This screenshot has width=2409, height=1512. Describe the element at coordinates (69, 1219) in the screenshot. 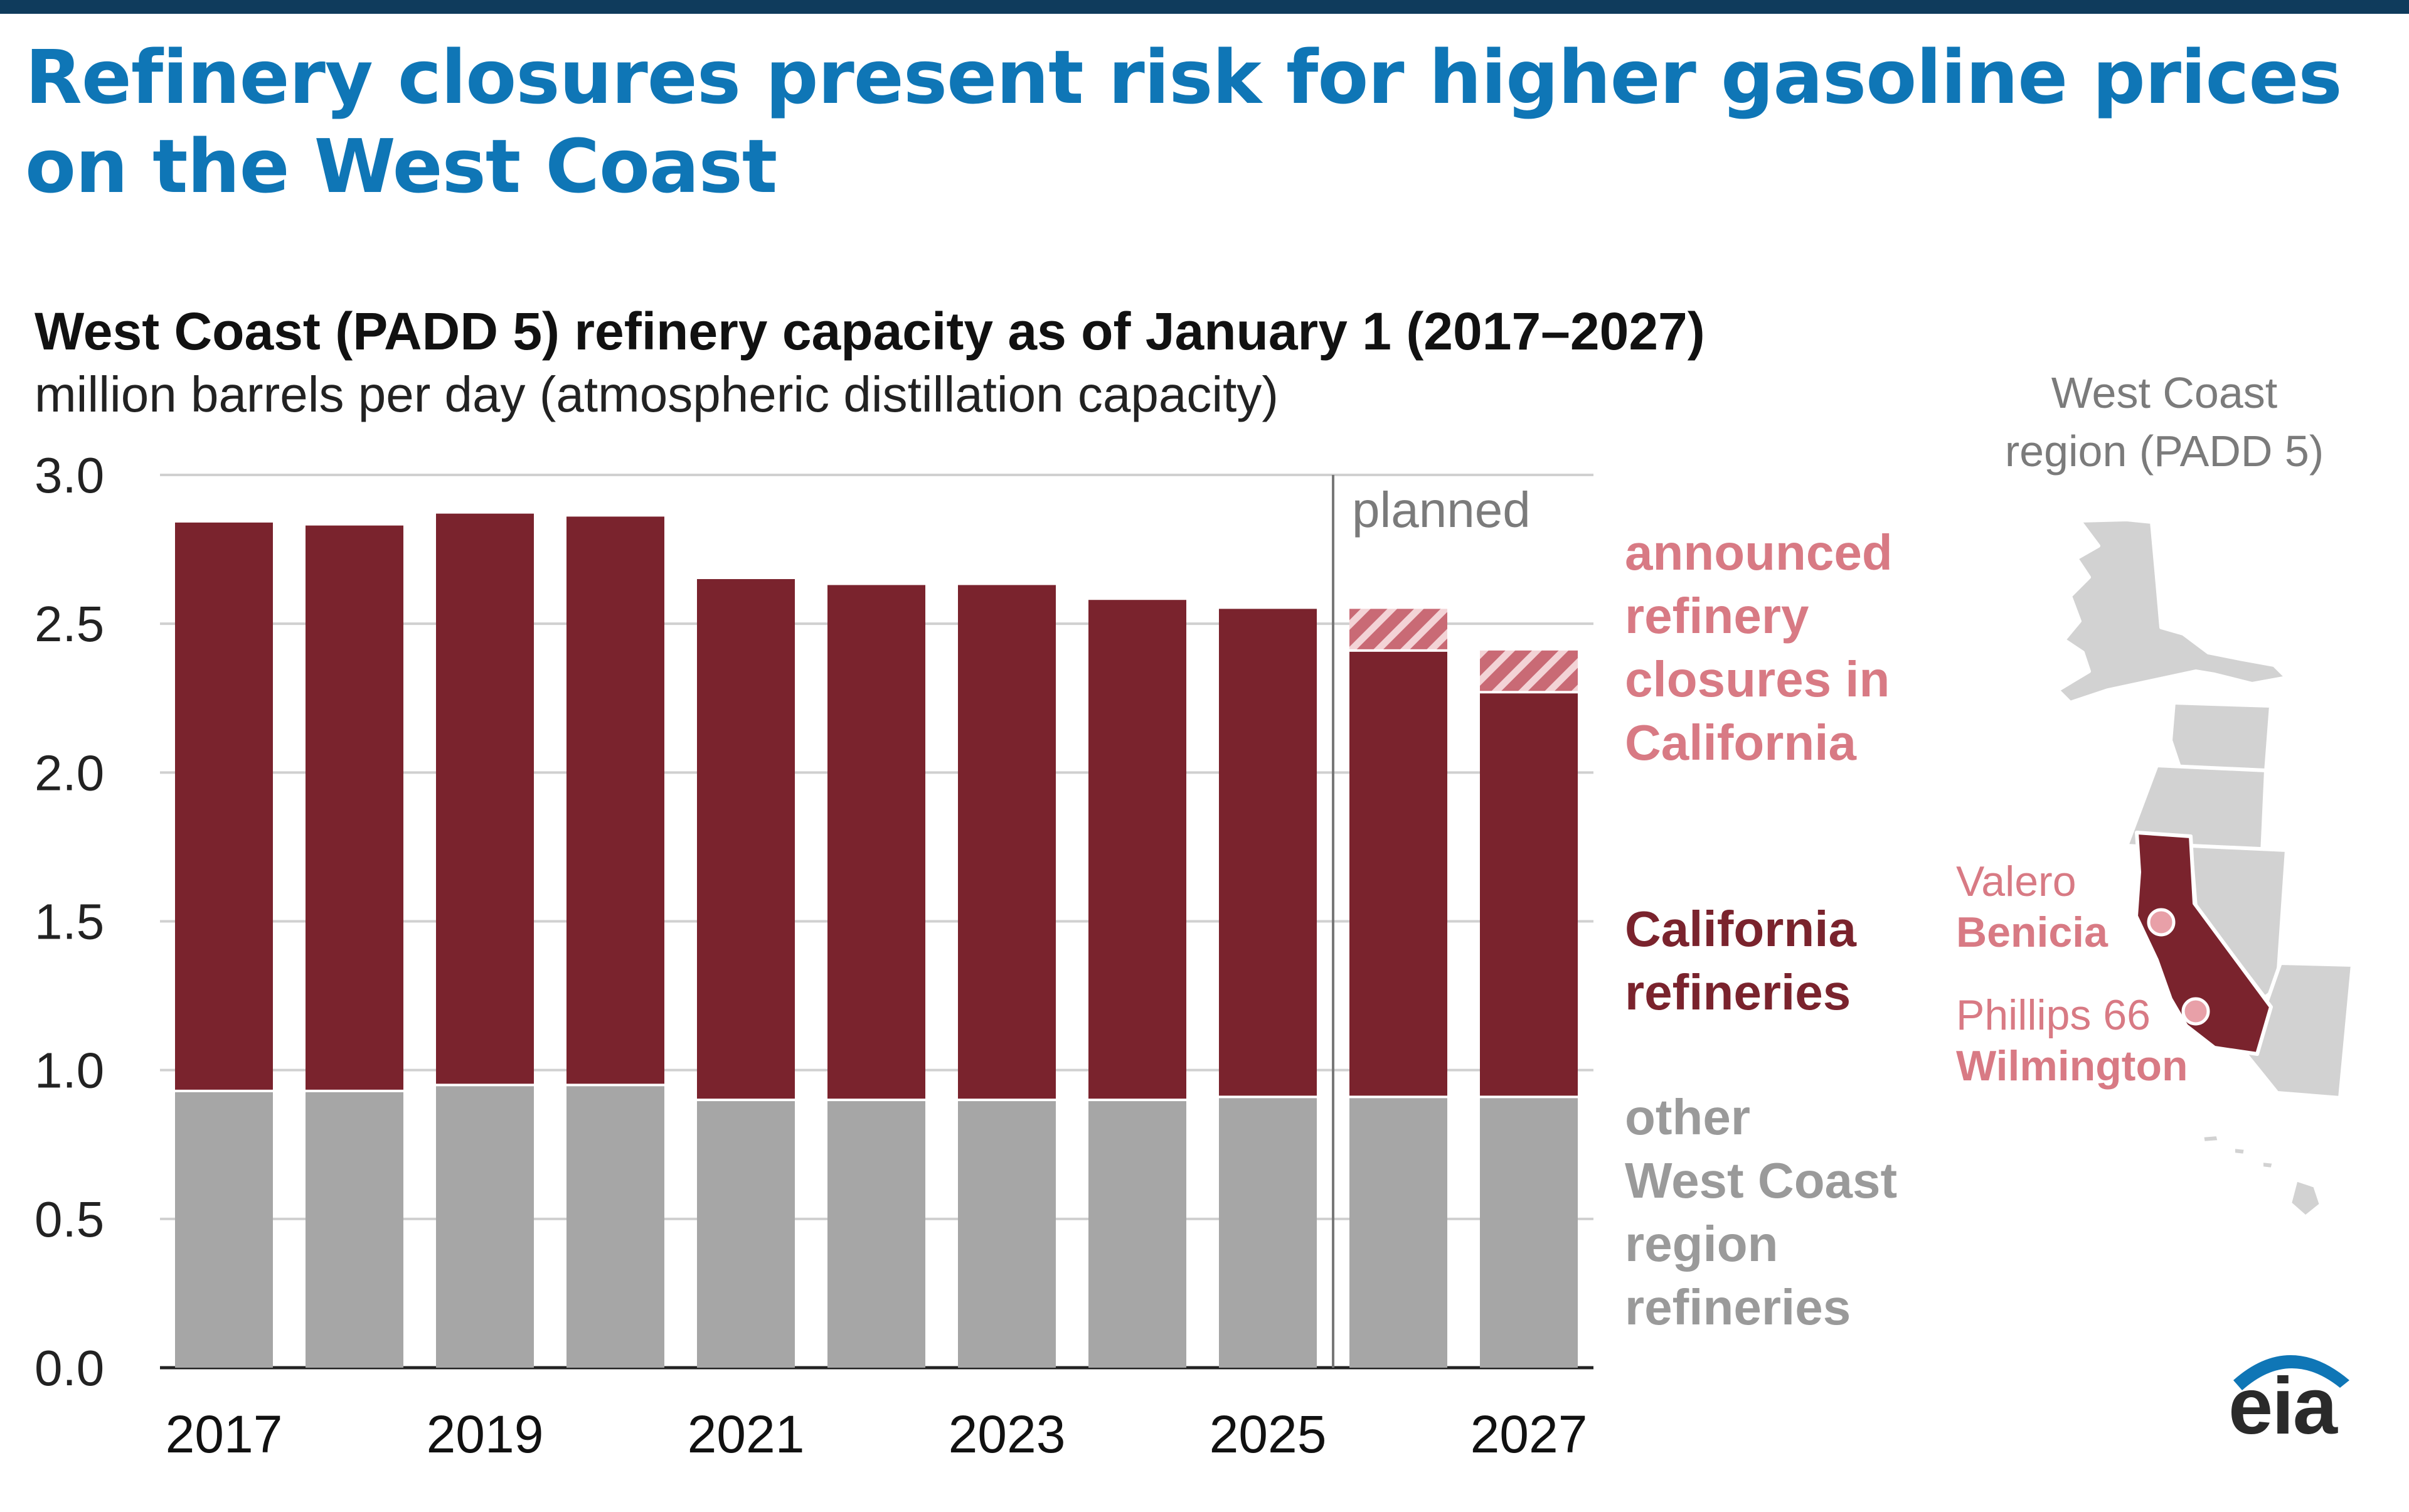

I see `y-tick-label: 0.5` at that location.